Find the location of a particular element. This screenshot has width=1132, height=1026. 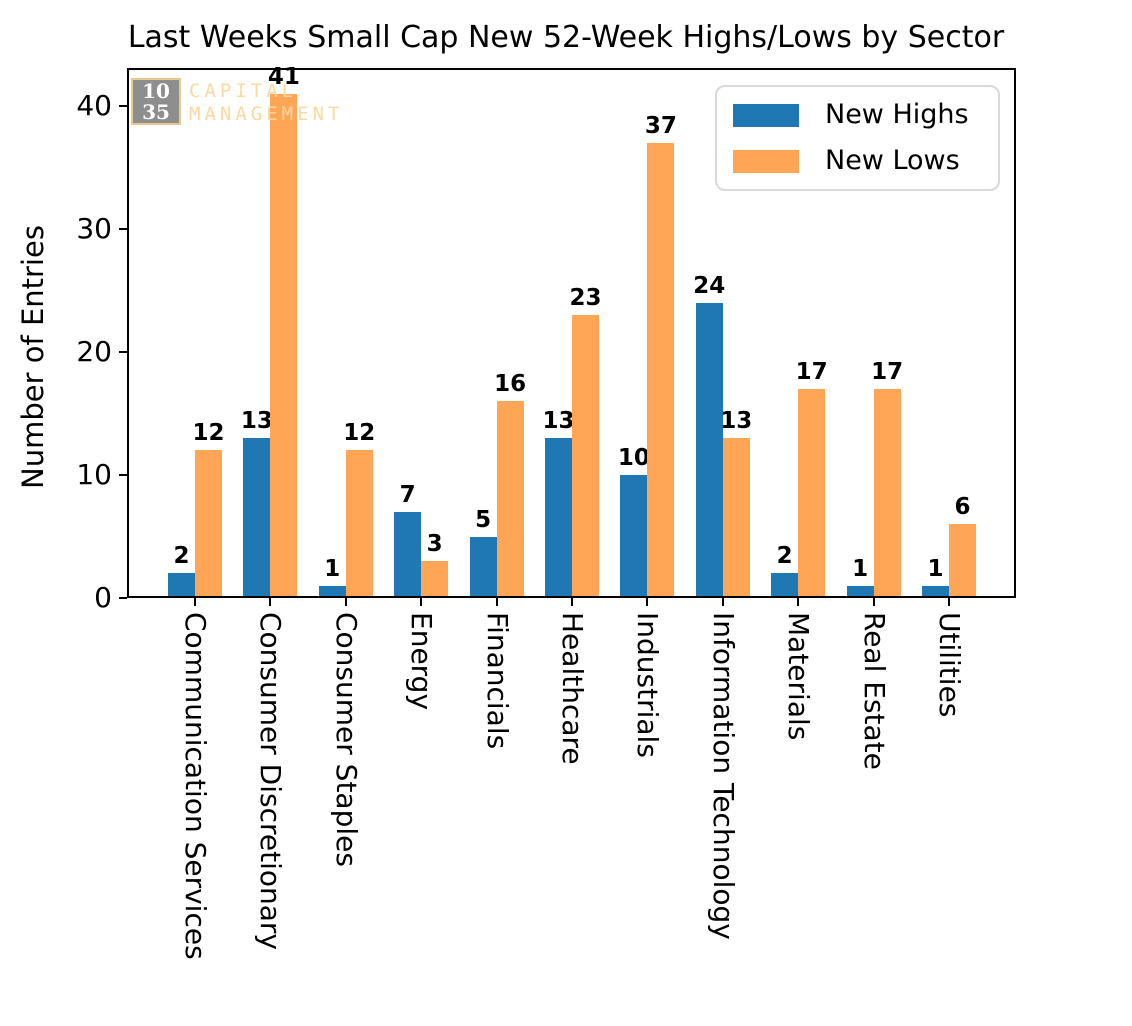

legend-row-new-lows: New Lows is located at coordinates (857, 161).